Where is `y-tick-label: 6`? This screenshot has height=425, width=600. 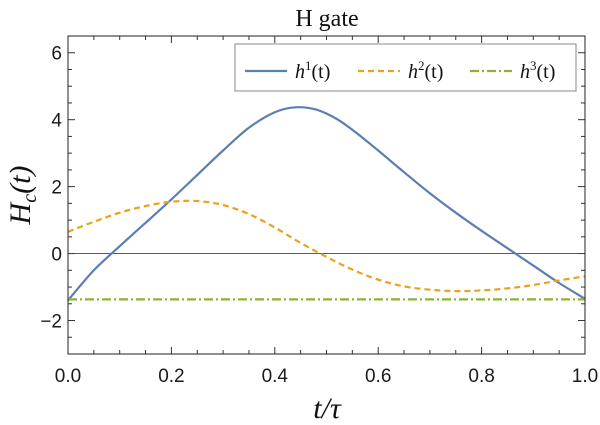 y-tick-label: 6 is located at coordinates (56, 54).